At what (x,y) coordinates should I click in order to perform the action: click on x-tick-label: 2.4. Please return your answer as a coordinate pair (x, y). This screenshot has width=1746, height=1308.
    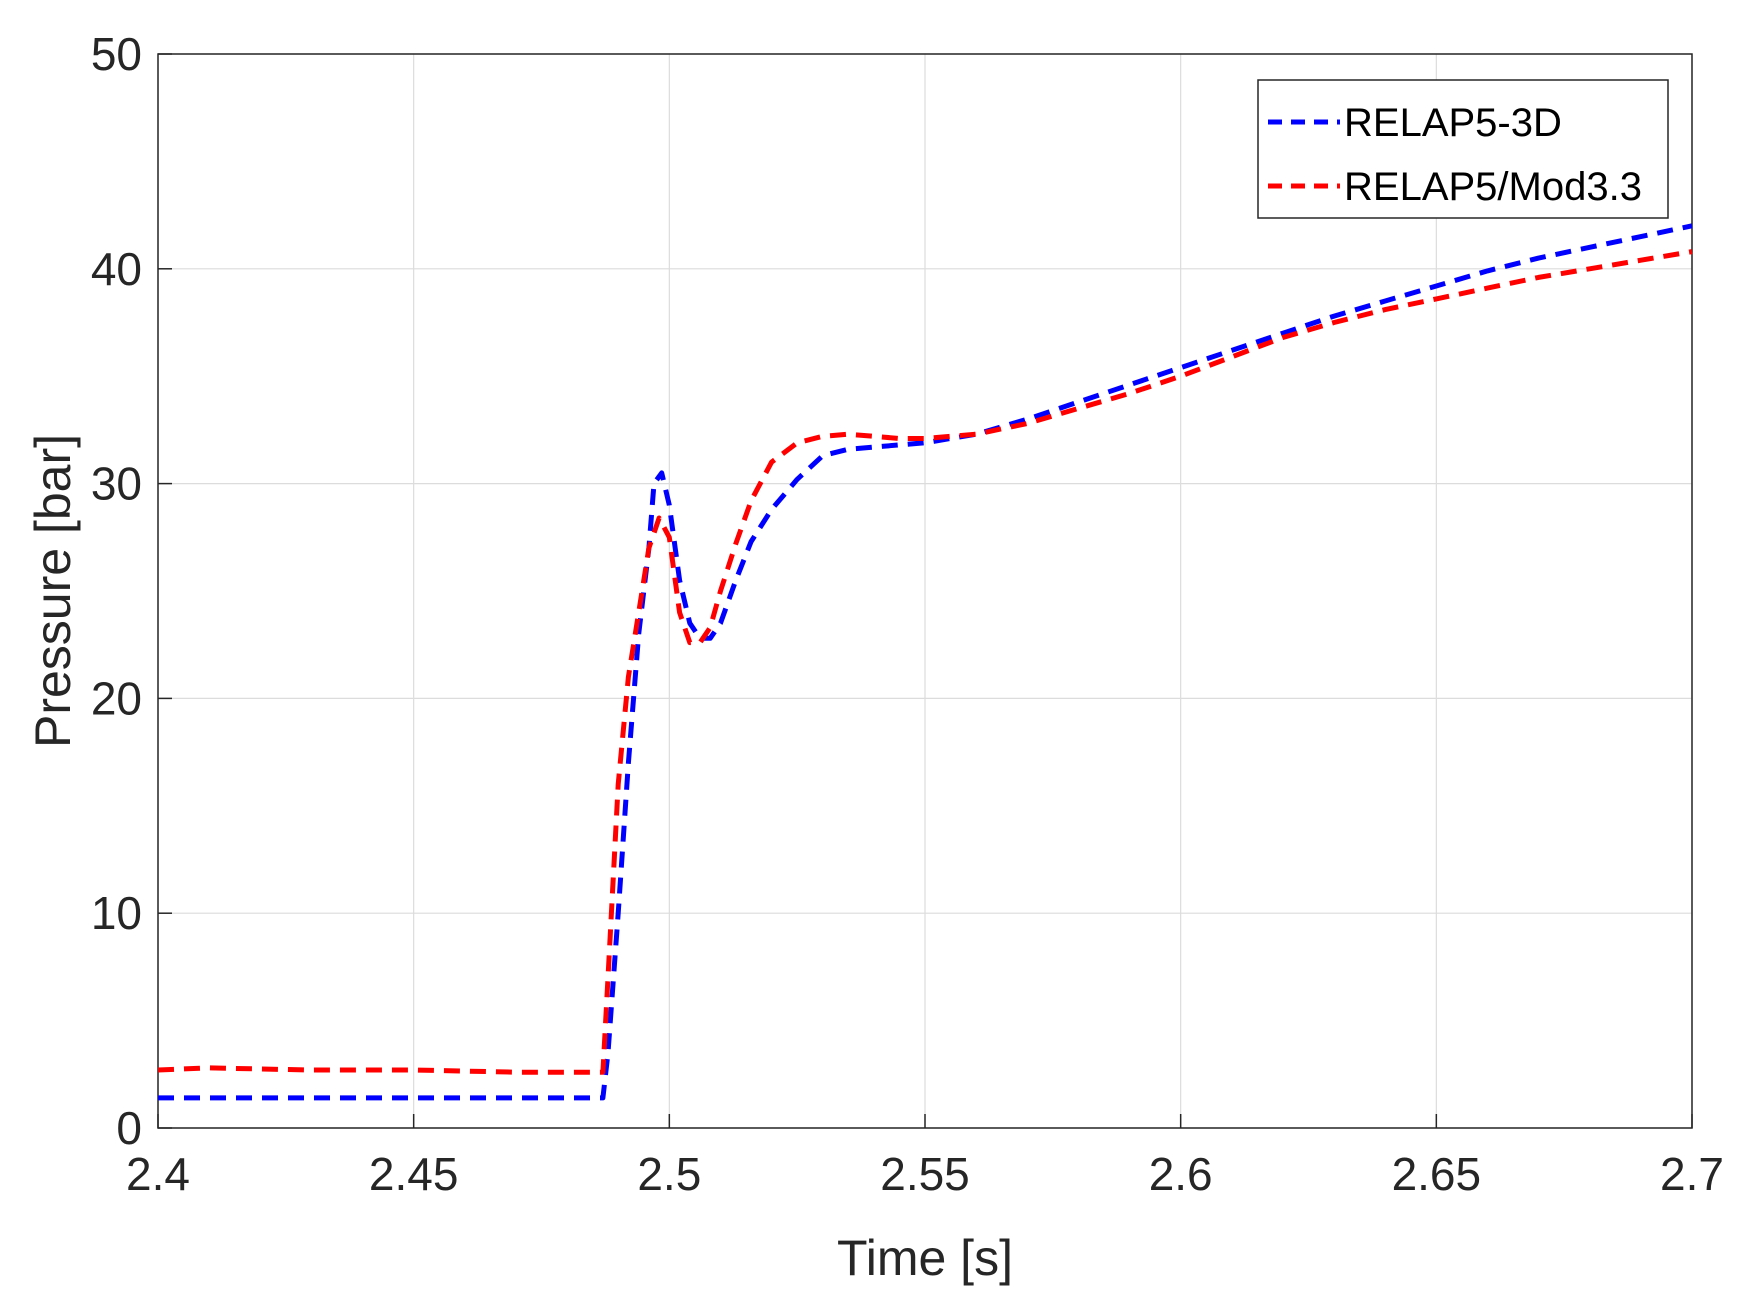
    Looking at the image, I should click on (158, 1174).